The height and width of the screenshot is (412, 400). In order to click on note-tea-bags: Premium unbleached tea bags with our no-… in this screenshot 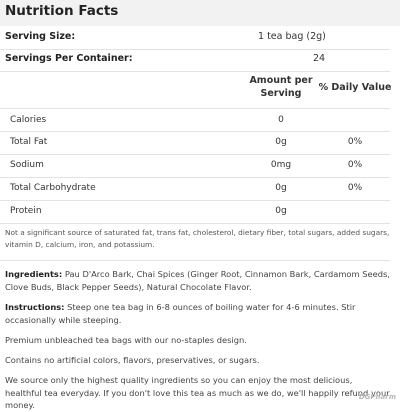, I will do `click(126, 340)`.